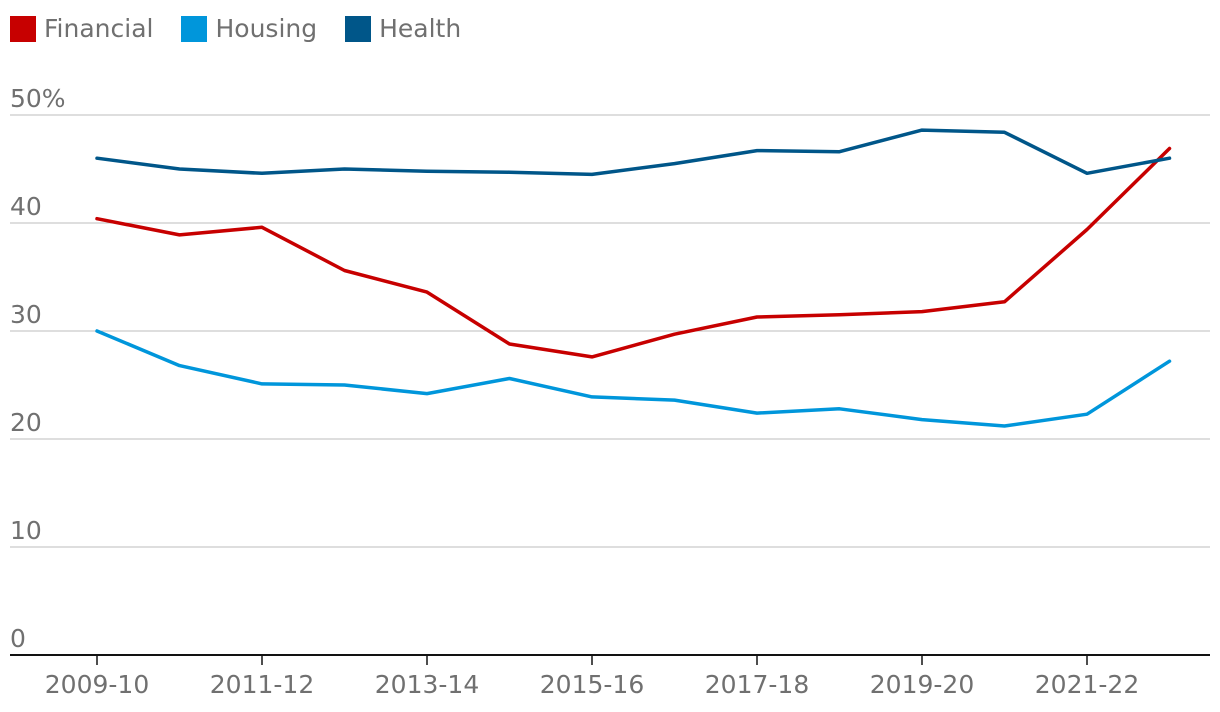 This screenshot has height=712, width=1220. Describe the element at coordinates (1087, 684) in the screenshot. I see `x-tick-label-2021-22: 2021-22` at that location.